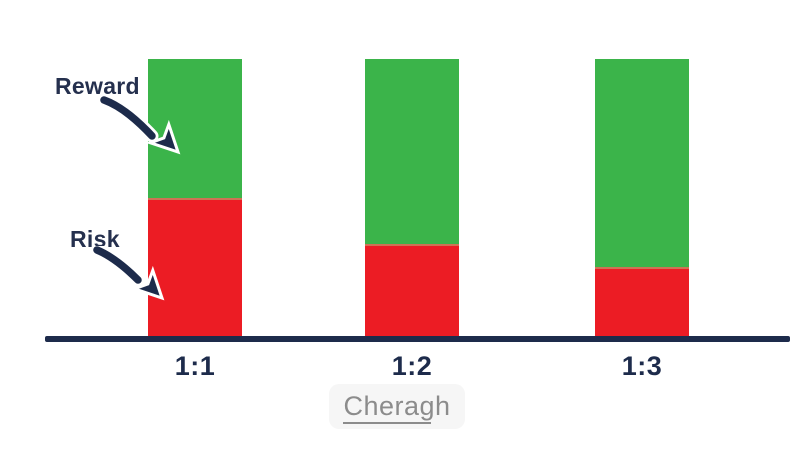 This screenshot has width=800, height=450. I want to click on watermark-badge: Cheragh, so click(397, 406).